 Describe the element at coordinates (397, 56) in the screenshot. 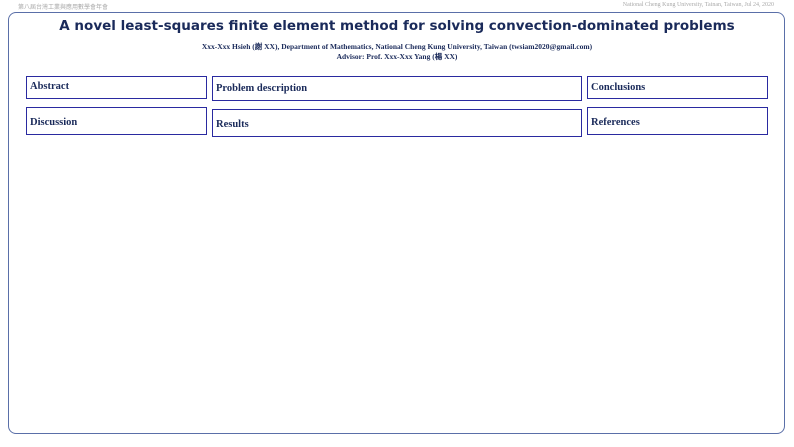

I see `advisor-line: Advisor: Prof. Xxx-Xxx Yang (楊 XX)` at that location.